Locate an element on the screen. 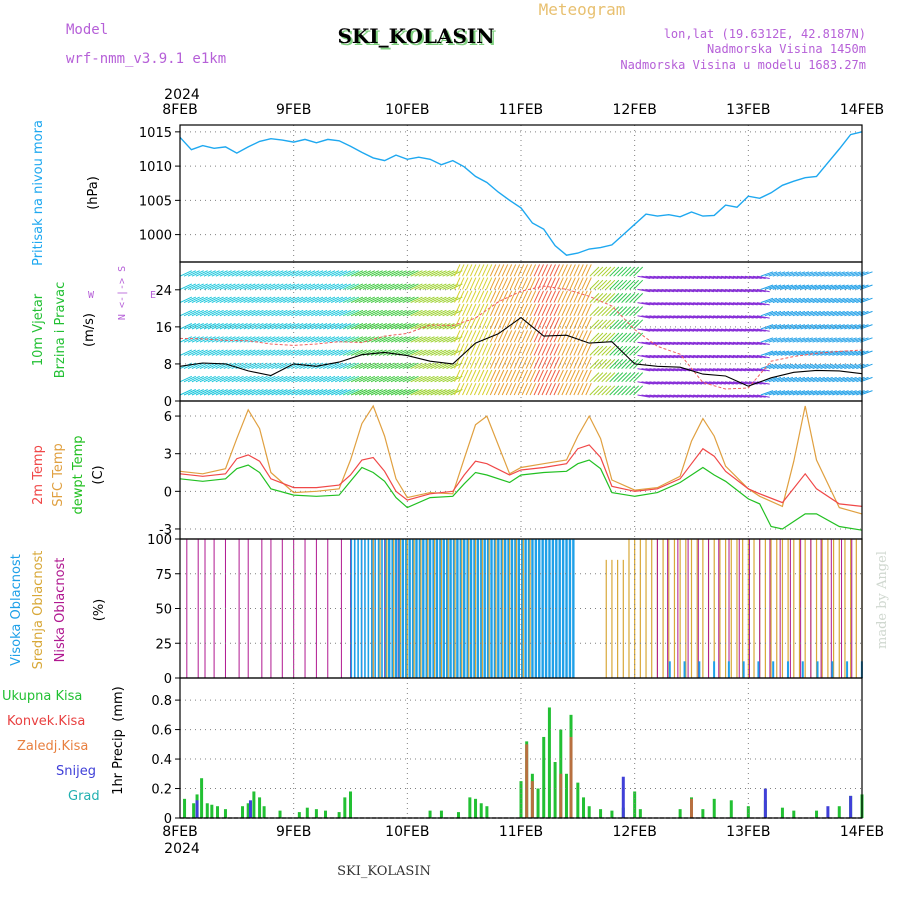 This screenshot has height=900, width=900. wind-compass-w: W is located at coordinates (91, 295).